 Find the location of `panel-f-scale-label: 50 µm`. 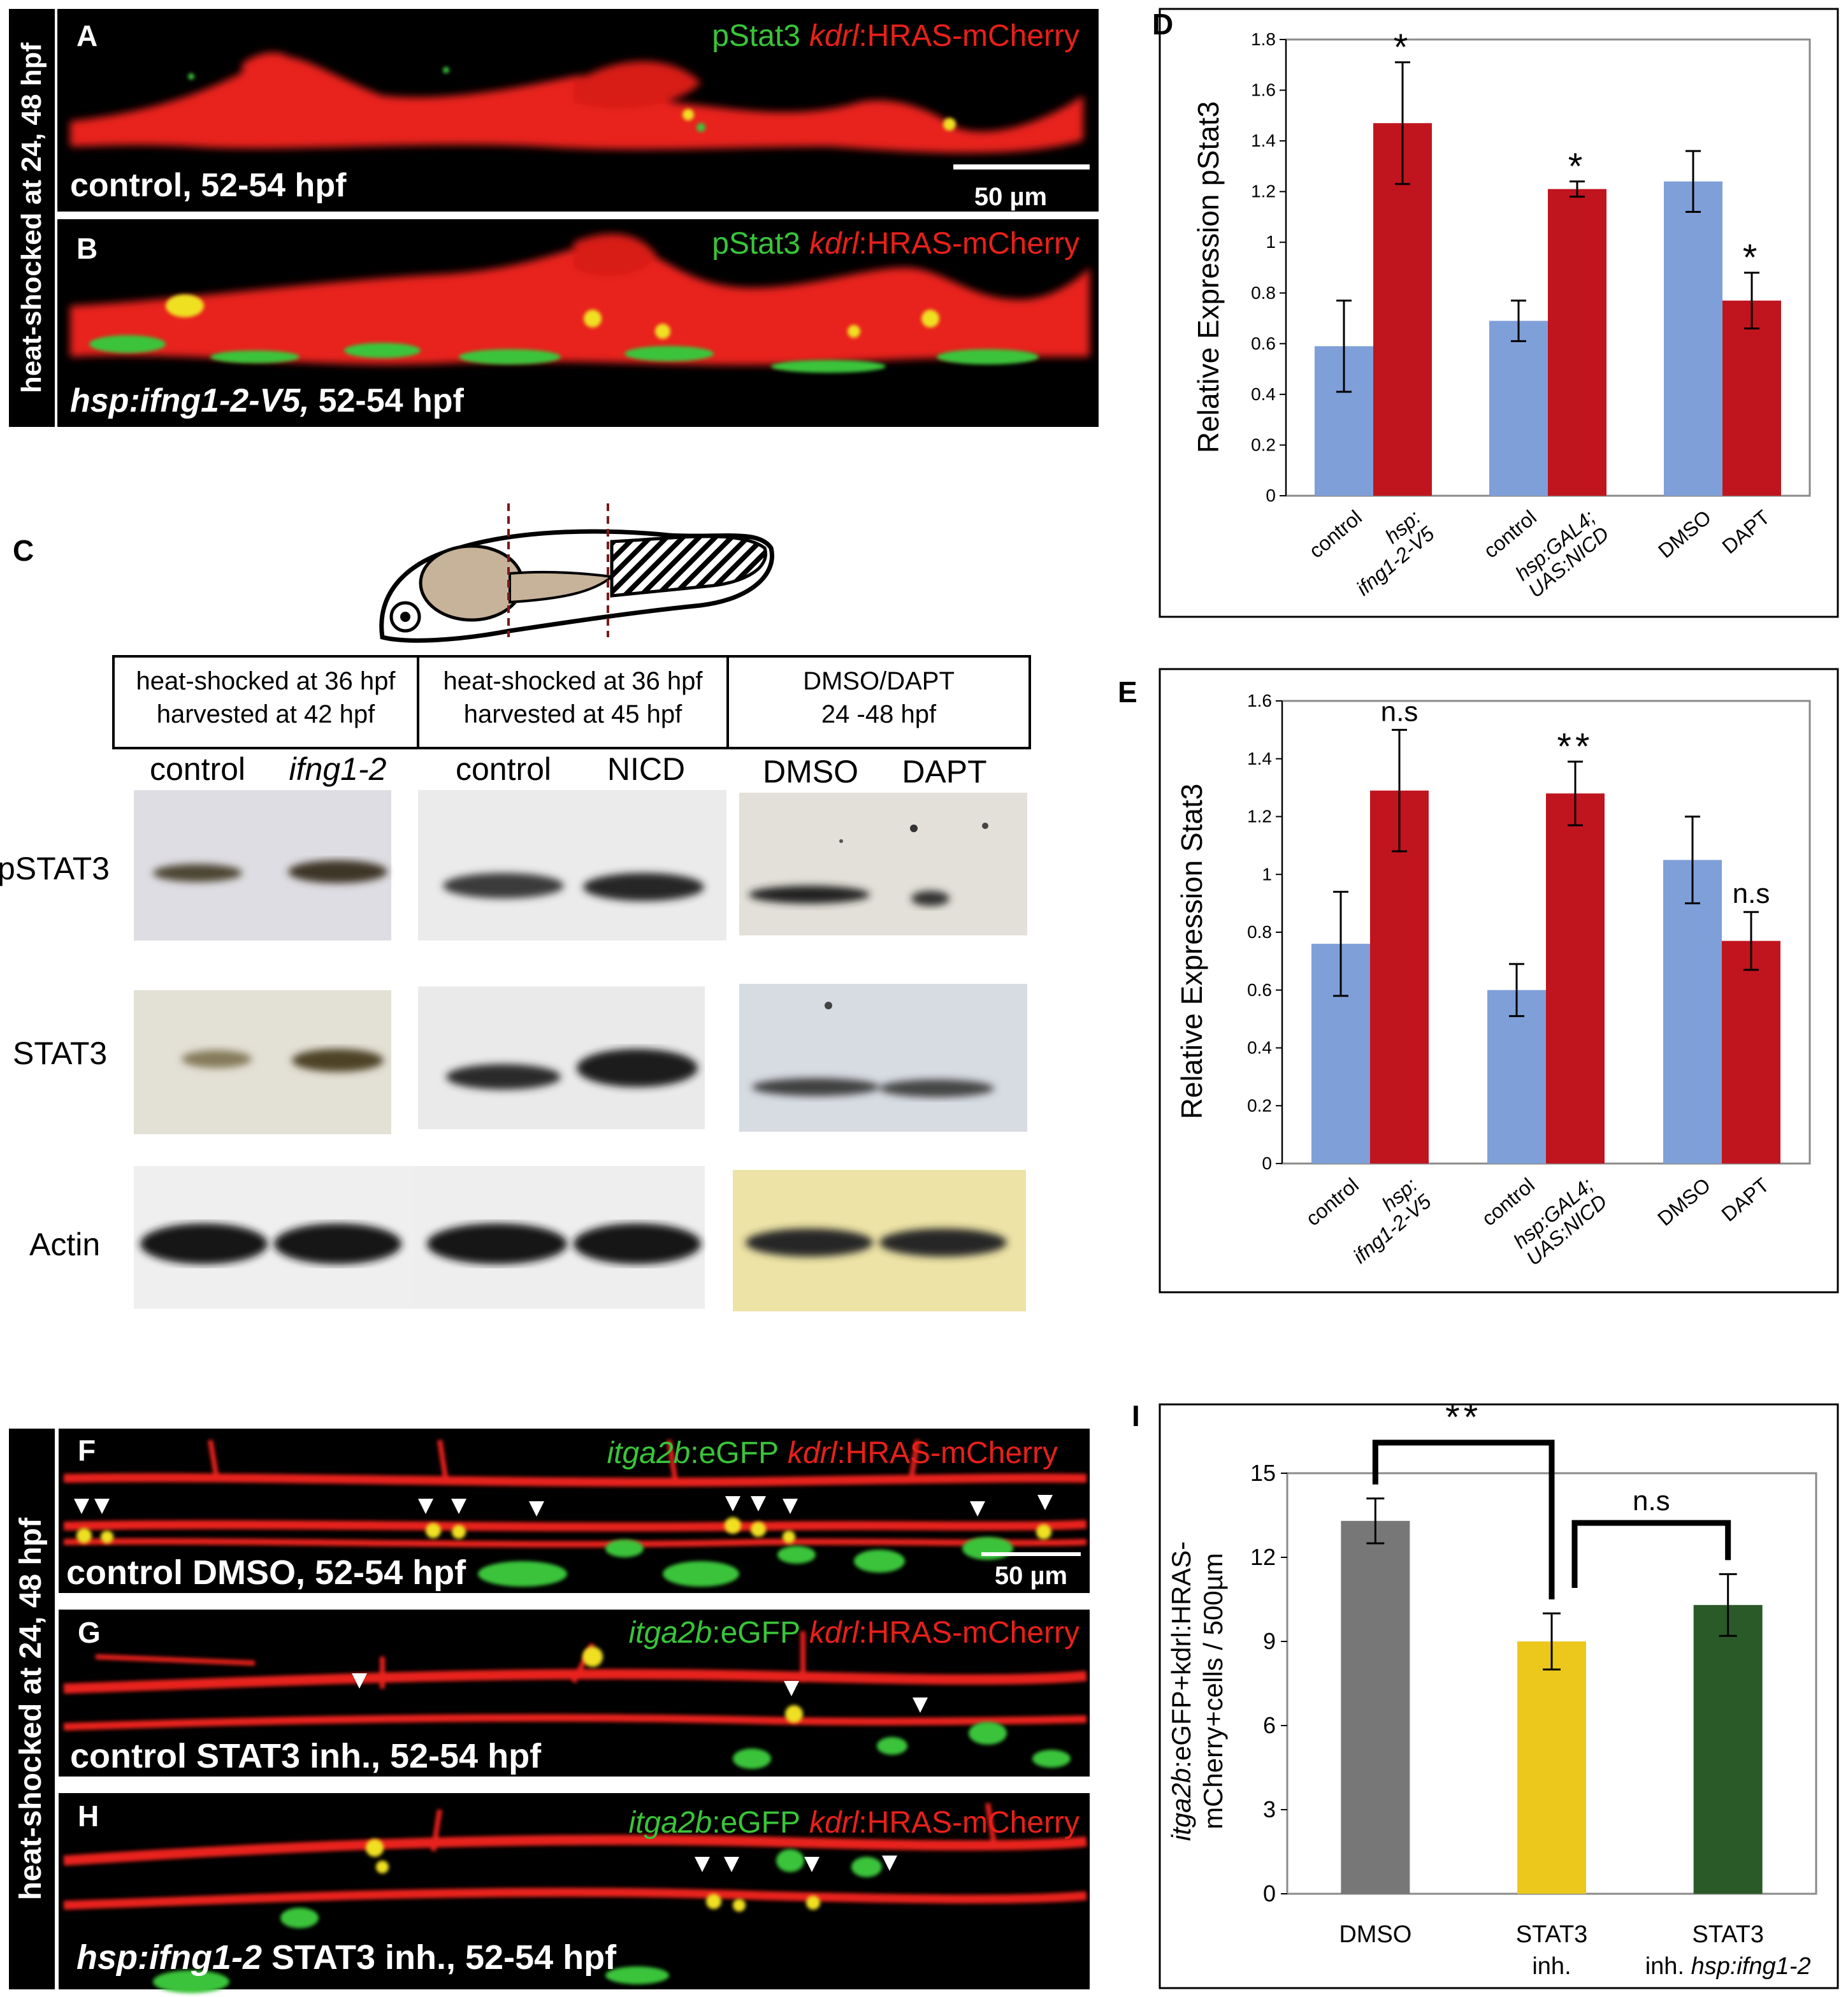

panel-f-scale-label: 50 µm is located at coordinates (1031, 1576).